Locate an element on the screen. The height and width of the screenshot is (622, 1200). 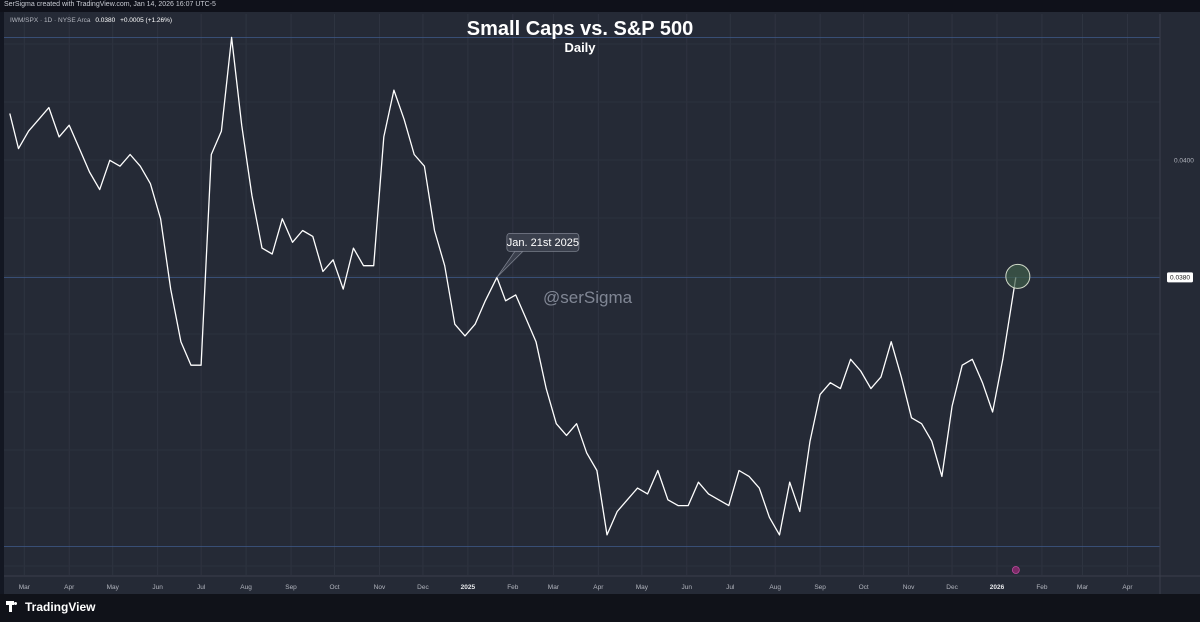
callout-label: Jan. 21st 2025 is located at coordinates (543, 243).